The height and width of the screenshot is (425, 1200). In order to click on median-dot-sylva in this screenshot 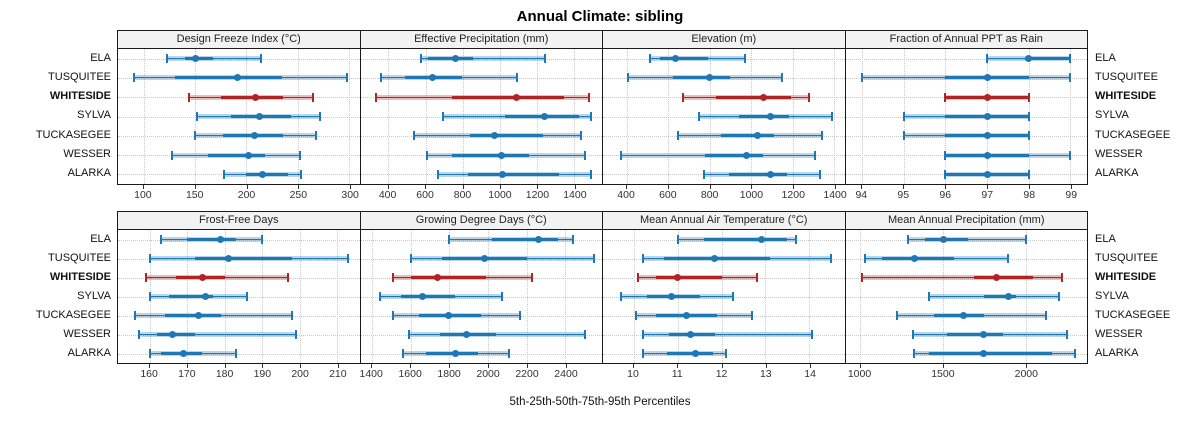, I will do `click(260, 116)`.